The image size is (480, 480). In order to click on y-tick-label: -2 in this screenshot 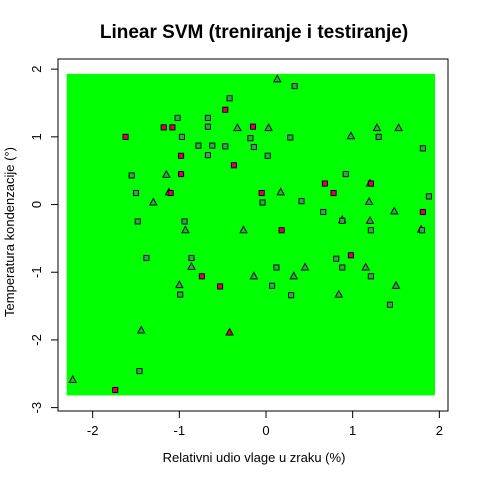, I will do `click(36, 340)`.